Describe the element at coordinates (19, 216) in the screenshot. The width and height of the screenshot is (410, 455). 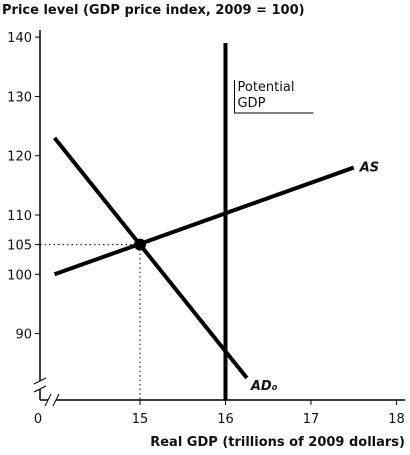
I see `y-tick-label: 110` at that location.